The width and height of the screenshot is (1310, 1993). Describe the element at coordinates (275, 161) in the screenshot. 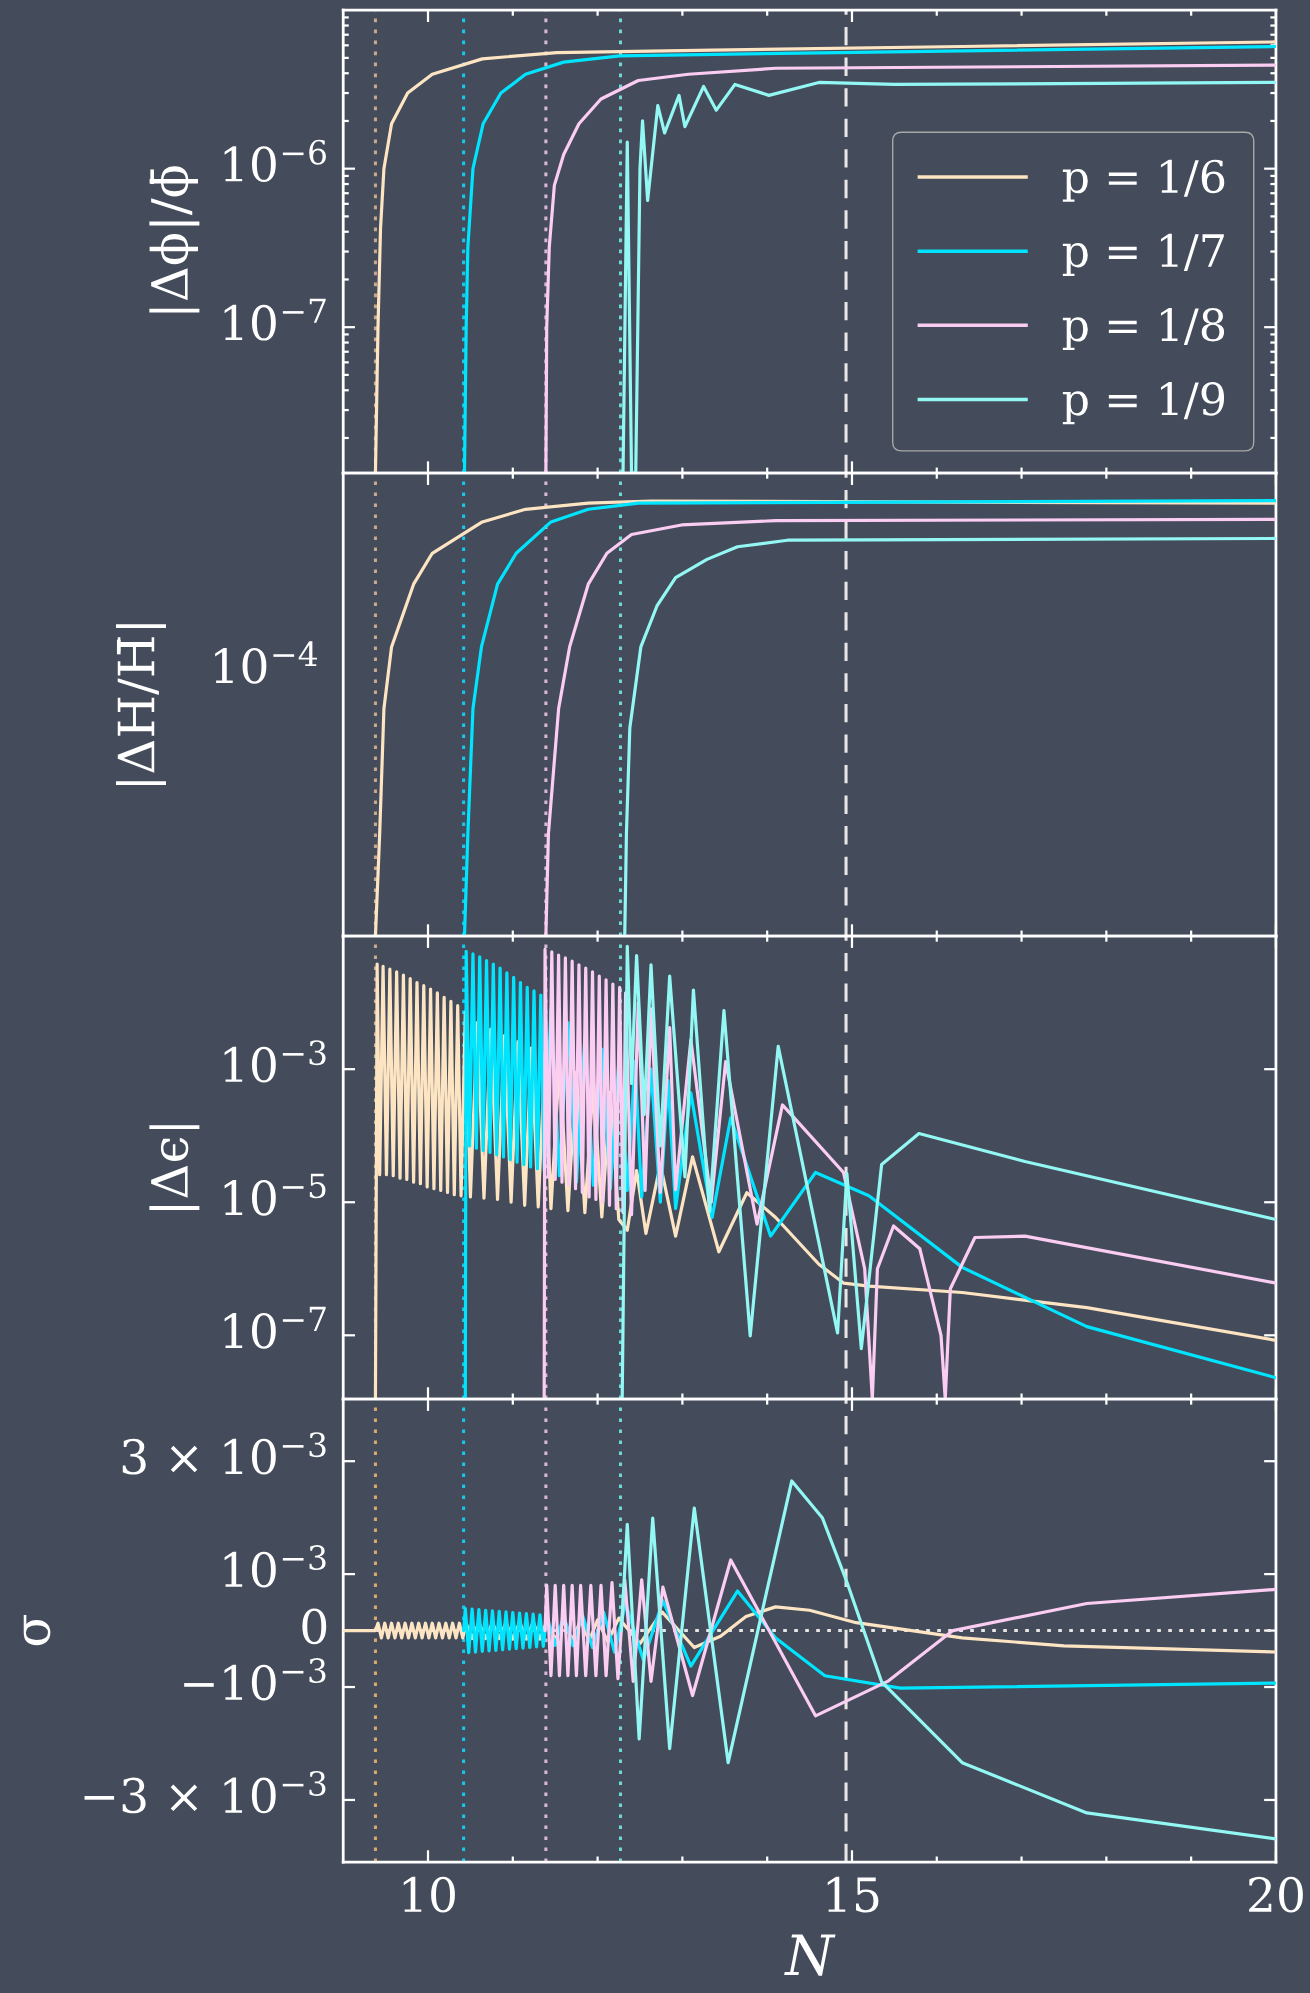

I see `y-tick-label: 10$^{−6}$` at that location.